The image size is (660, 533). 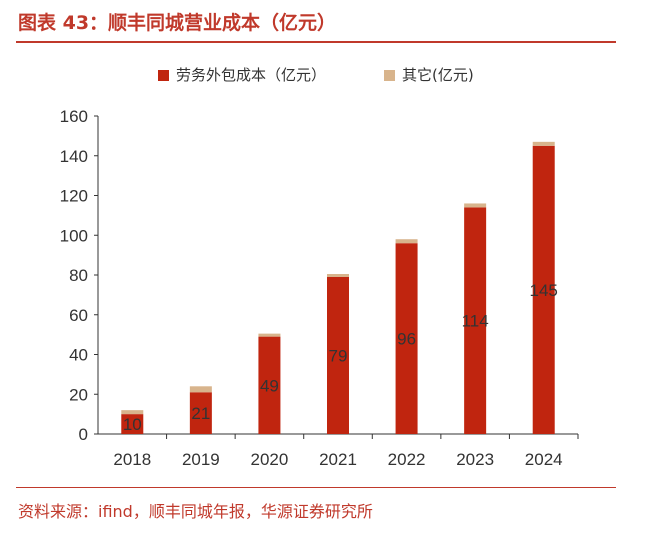 I want to click on bar-outsourcing-2023, so click(x=475, y=320).